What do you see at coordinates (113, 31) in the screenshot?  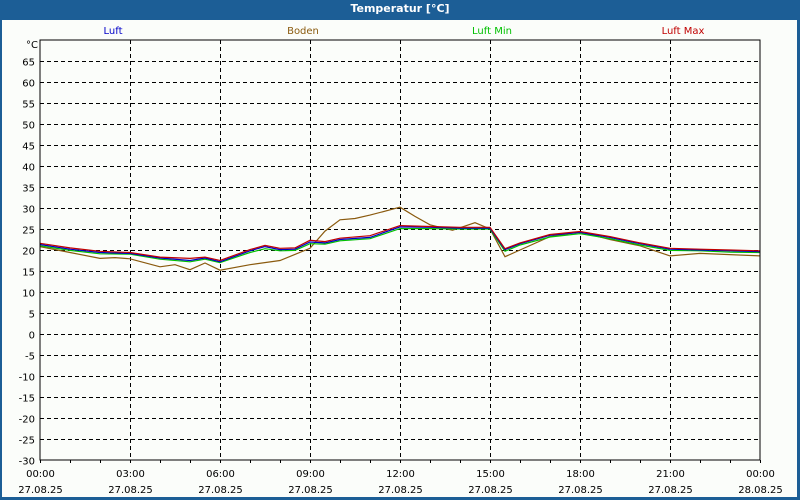 I see `legend-luft: Luft` at bounding box center [113, 31].